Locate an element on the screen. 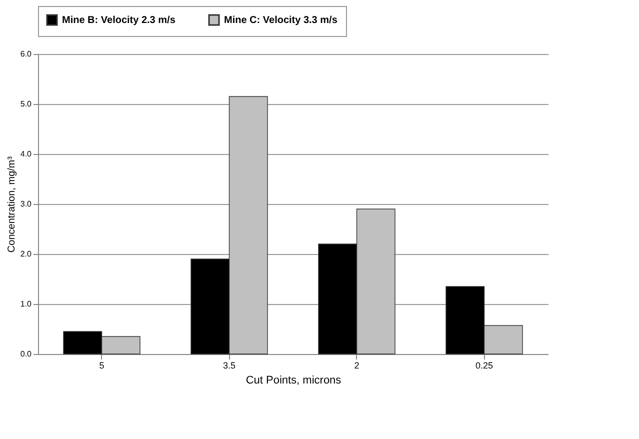  y-axis-title: Concentration, mg/m³ is located at coordinates (12, 204).